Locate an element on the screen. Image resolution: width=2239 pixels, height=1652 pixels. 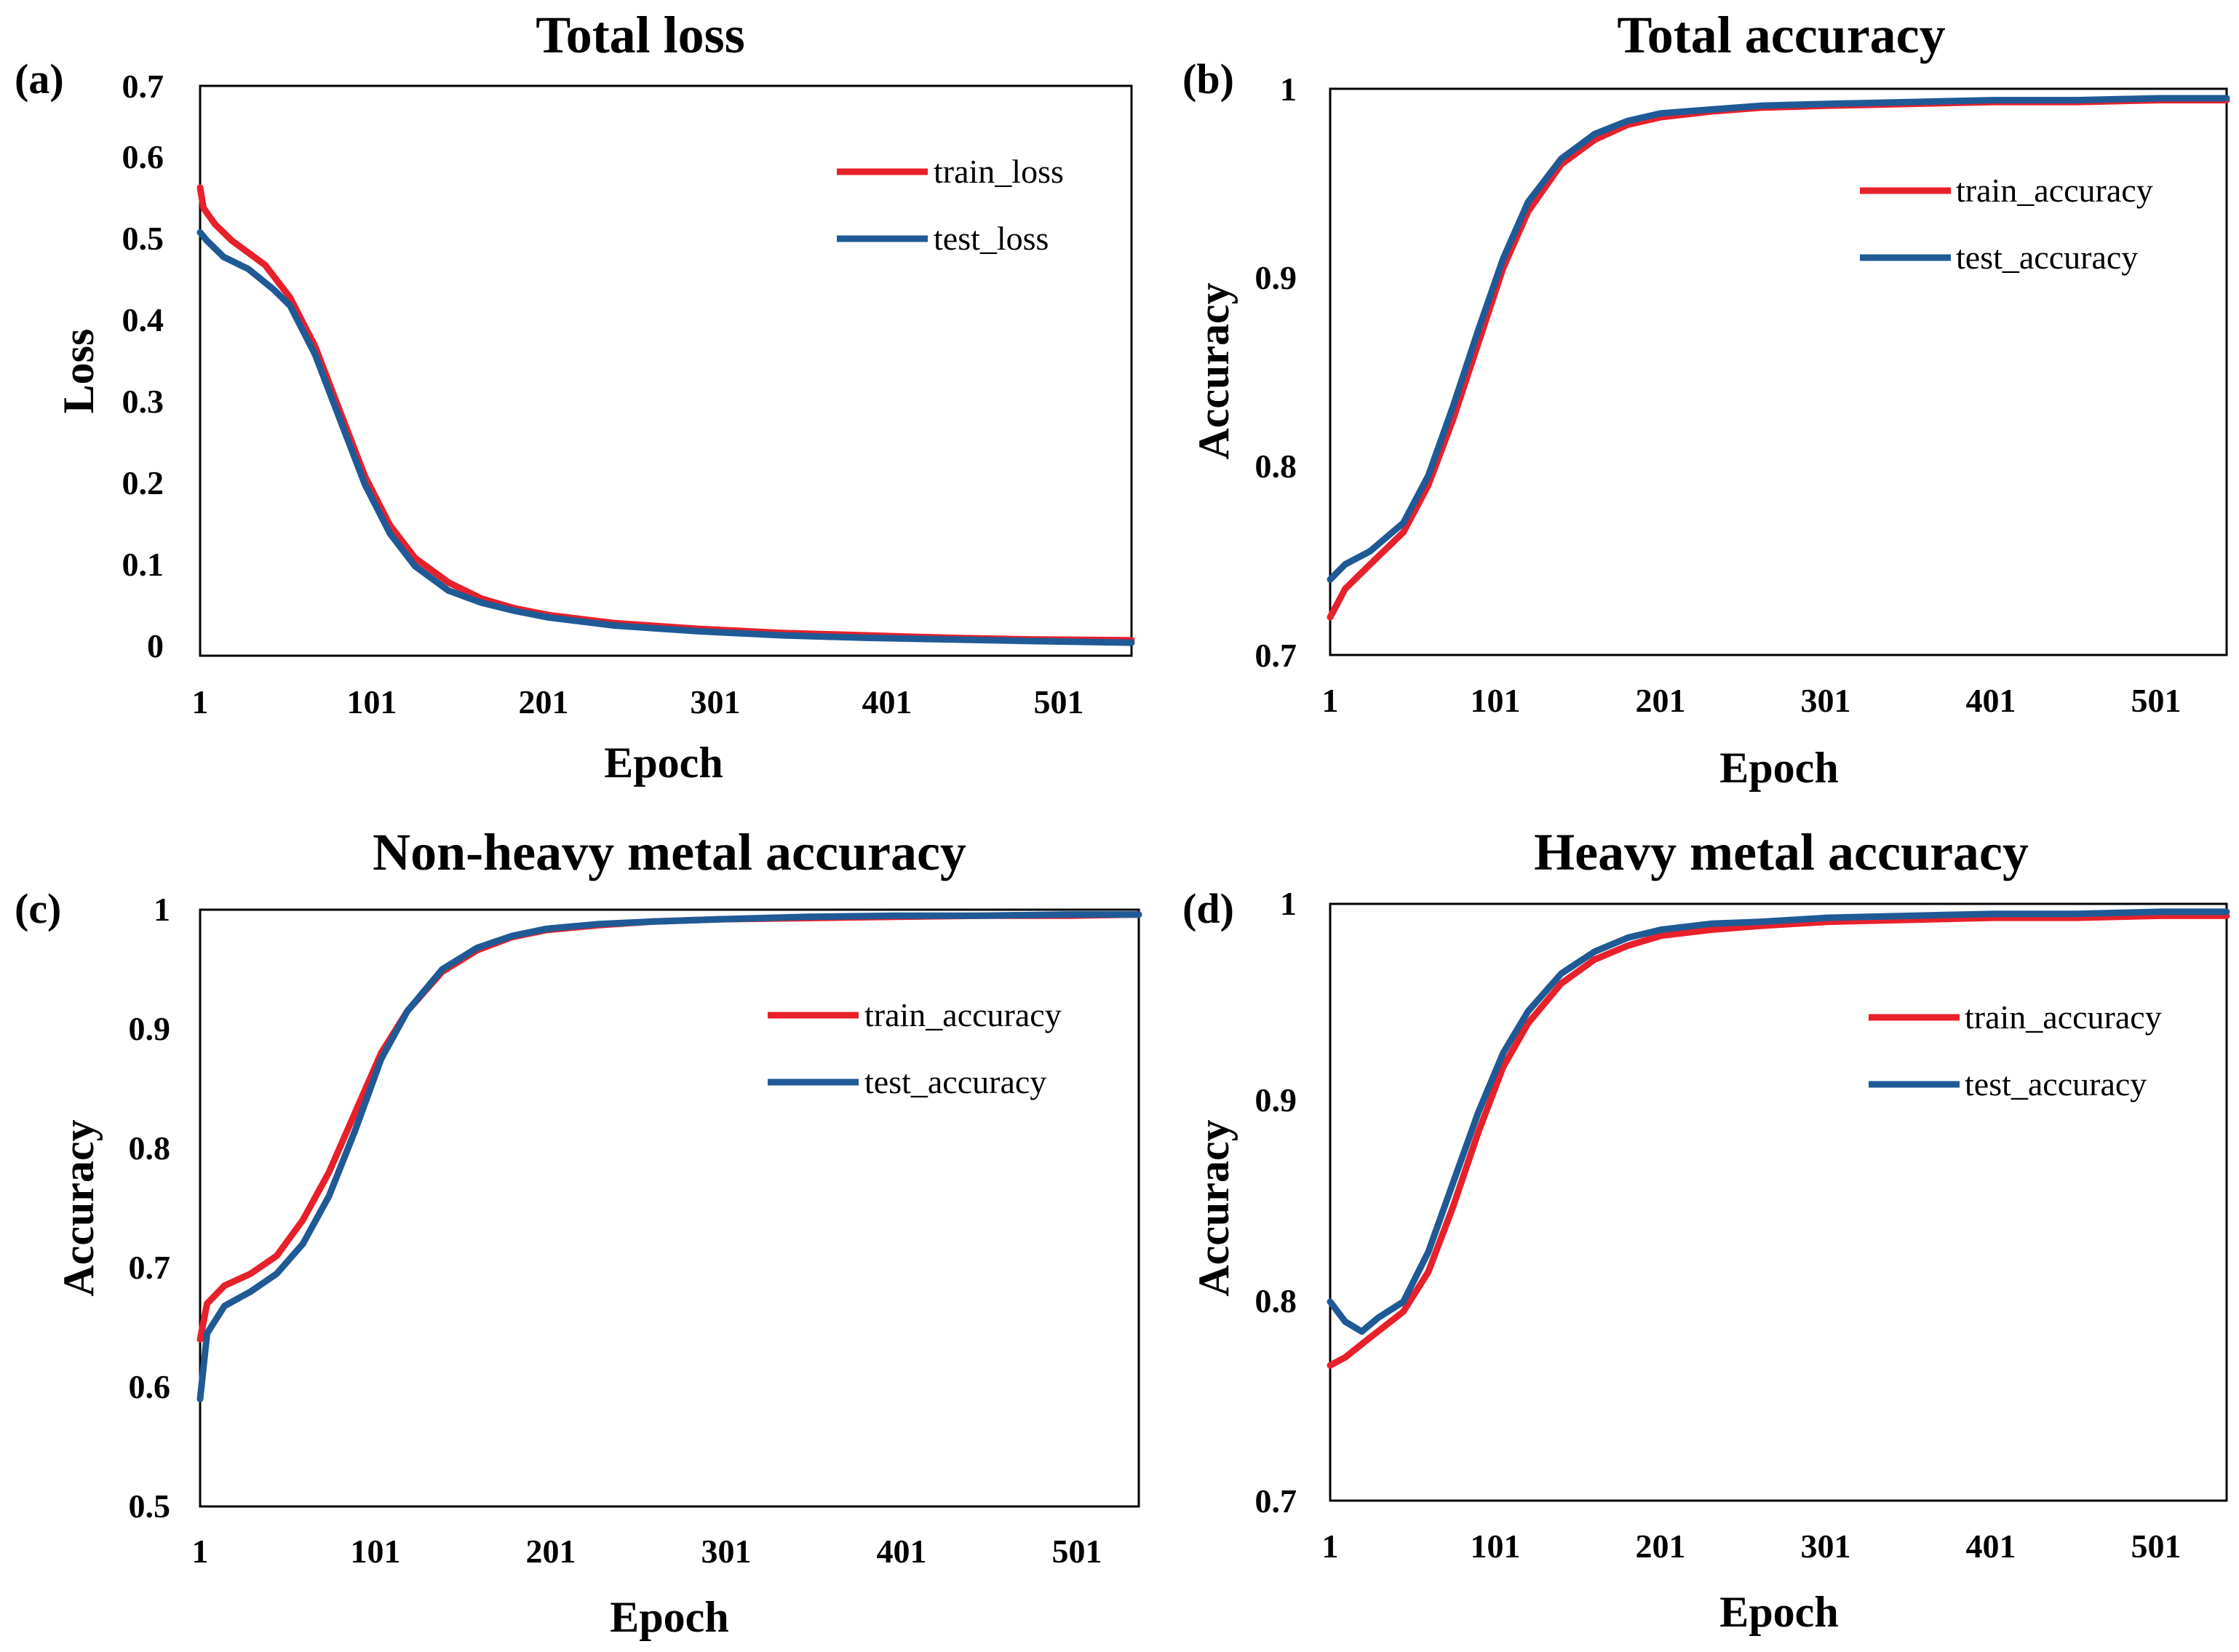
panel-c-y-tick-label: 0.5 is located at coordinates (150, 1506).